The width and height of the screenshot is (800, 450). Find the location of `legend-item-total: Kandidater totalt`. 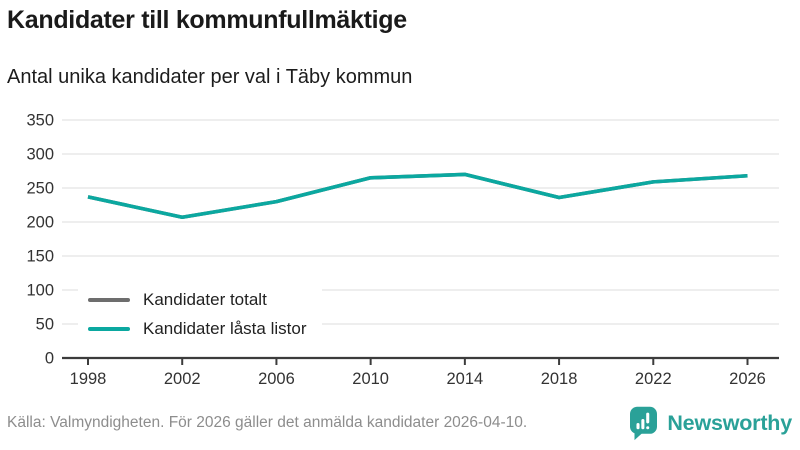

legend-item-total: Kandidater totalt is located at coordinates (197, 300).